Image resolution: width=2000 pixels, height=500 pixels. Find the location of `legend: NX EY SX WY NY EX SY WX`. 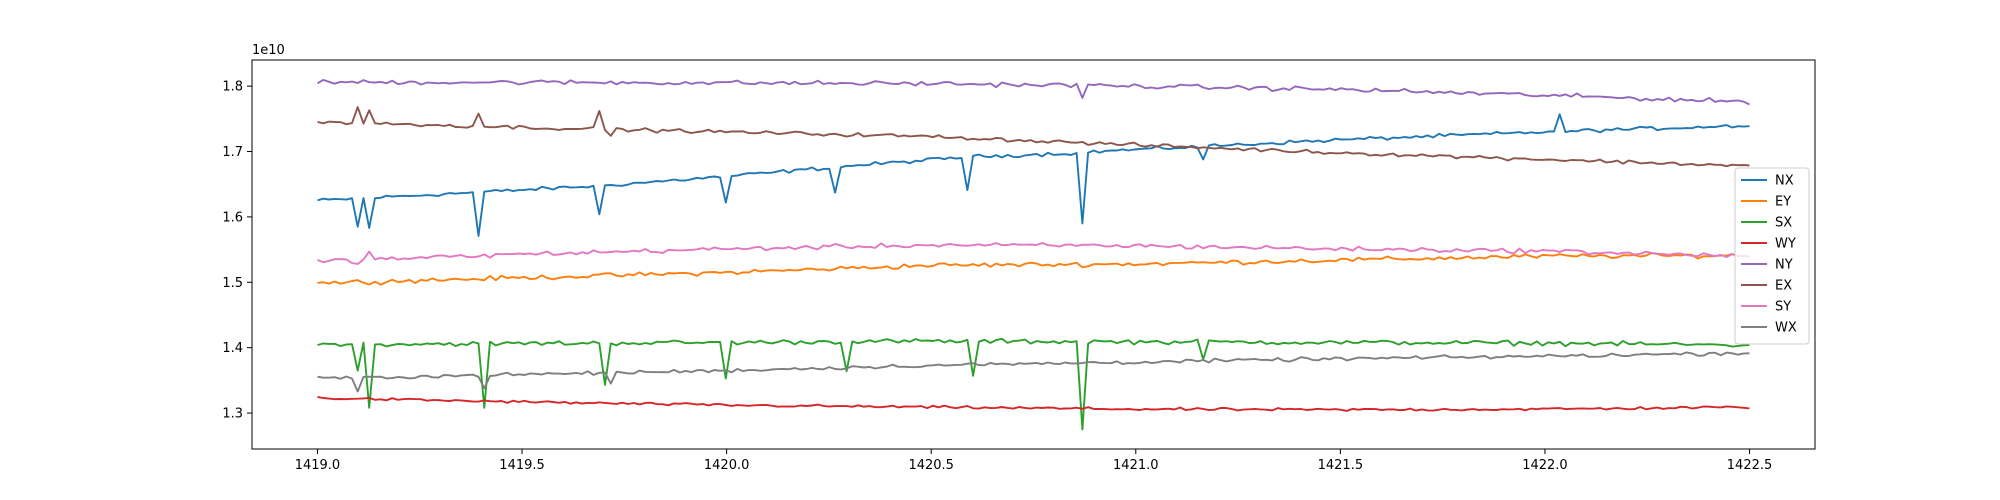

legend: NX EY SX WY NY EX SY WX is located at coordinates (1772, 256).